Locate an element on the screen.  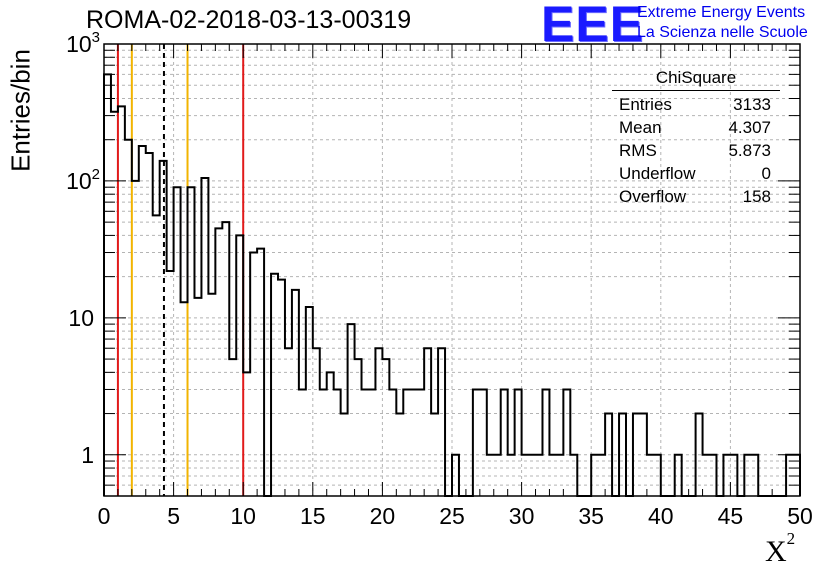
y-tick-label: 10³ is located at coordinates (83, 43).